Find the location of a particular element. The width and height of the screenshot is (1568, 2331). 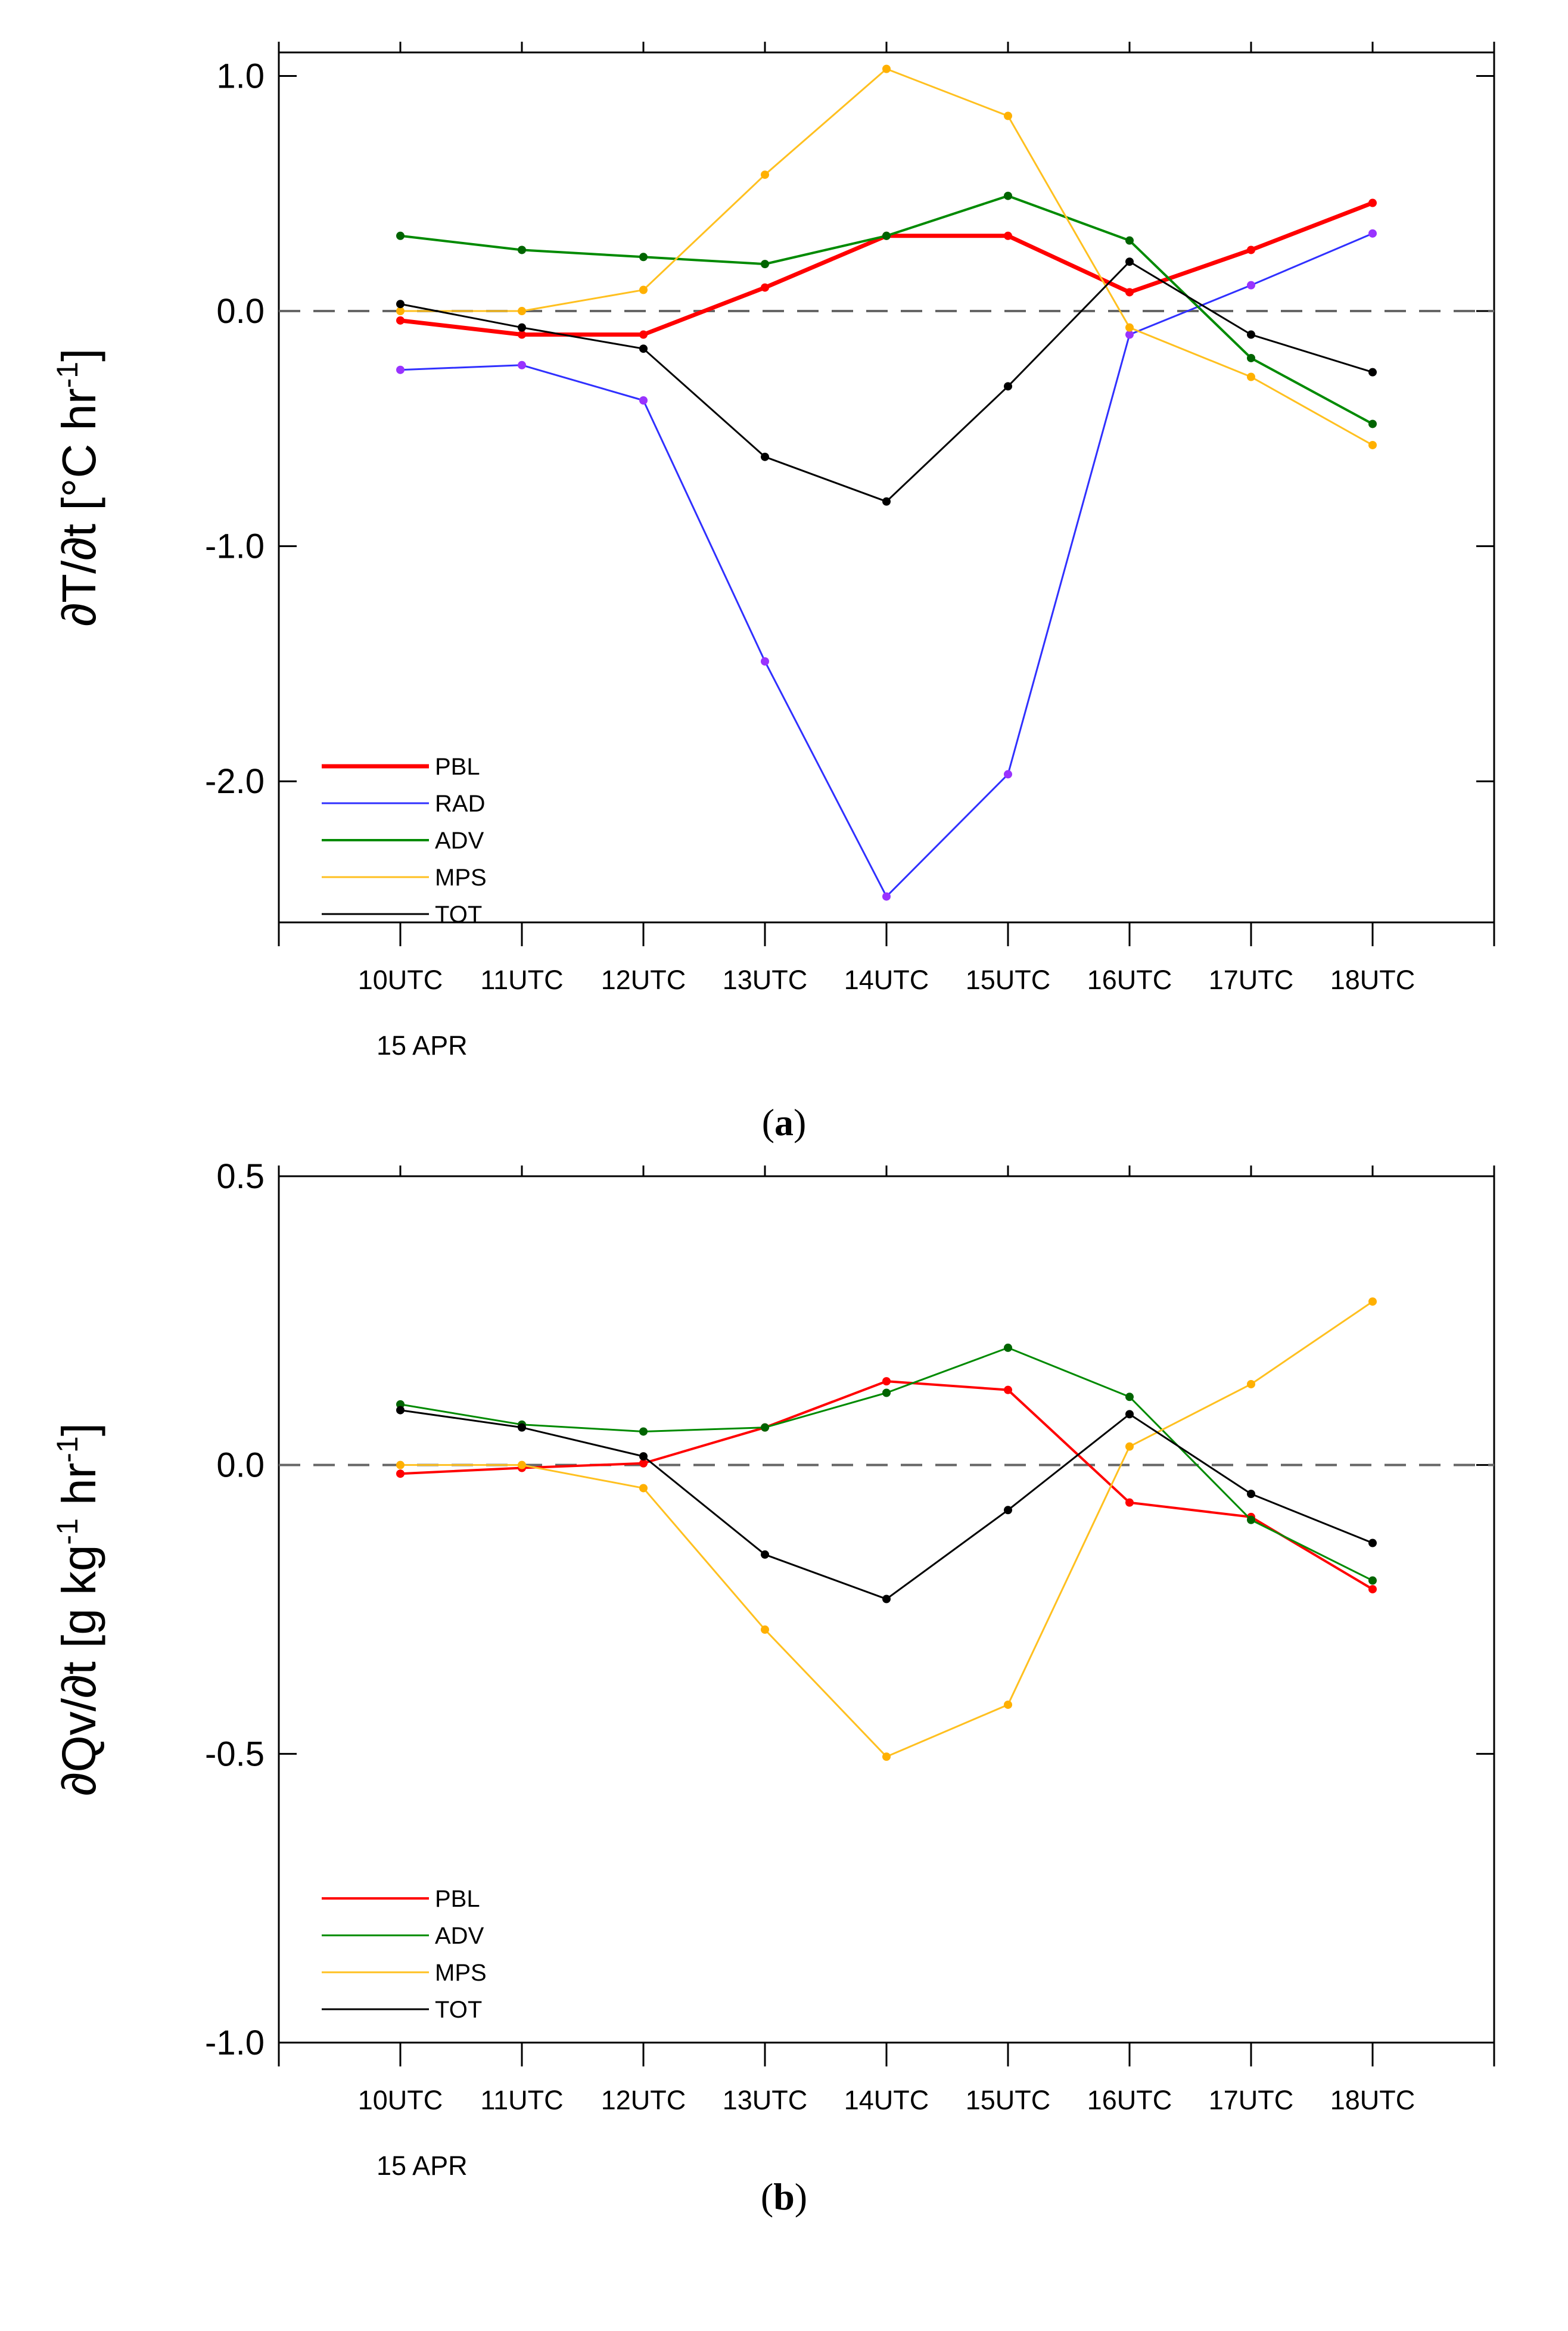

caption-b: (b) is located at coordinates (784, 2196).